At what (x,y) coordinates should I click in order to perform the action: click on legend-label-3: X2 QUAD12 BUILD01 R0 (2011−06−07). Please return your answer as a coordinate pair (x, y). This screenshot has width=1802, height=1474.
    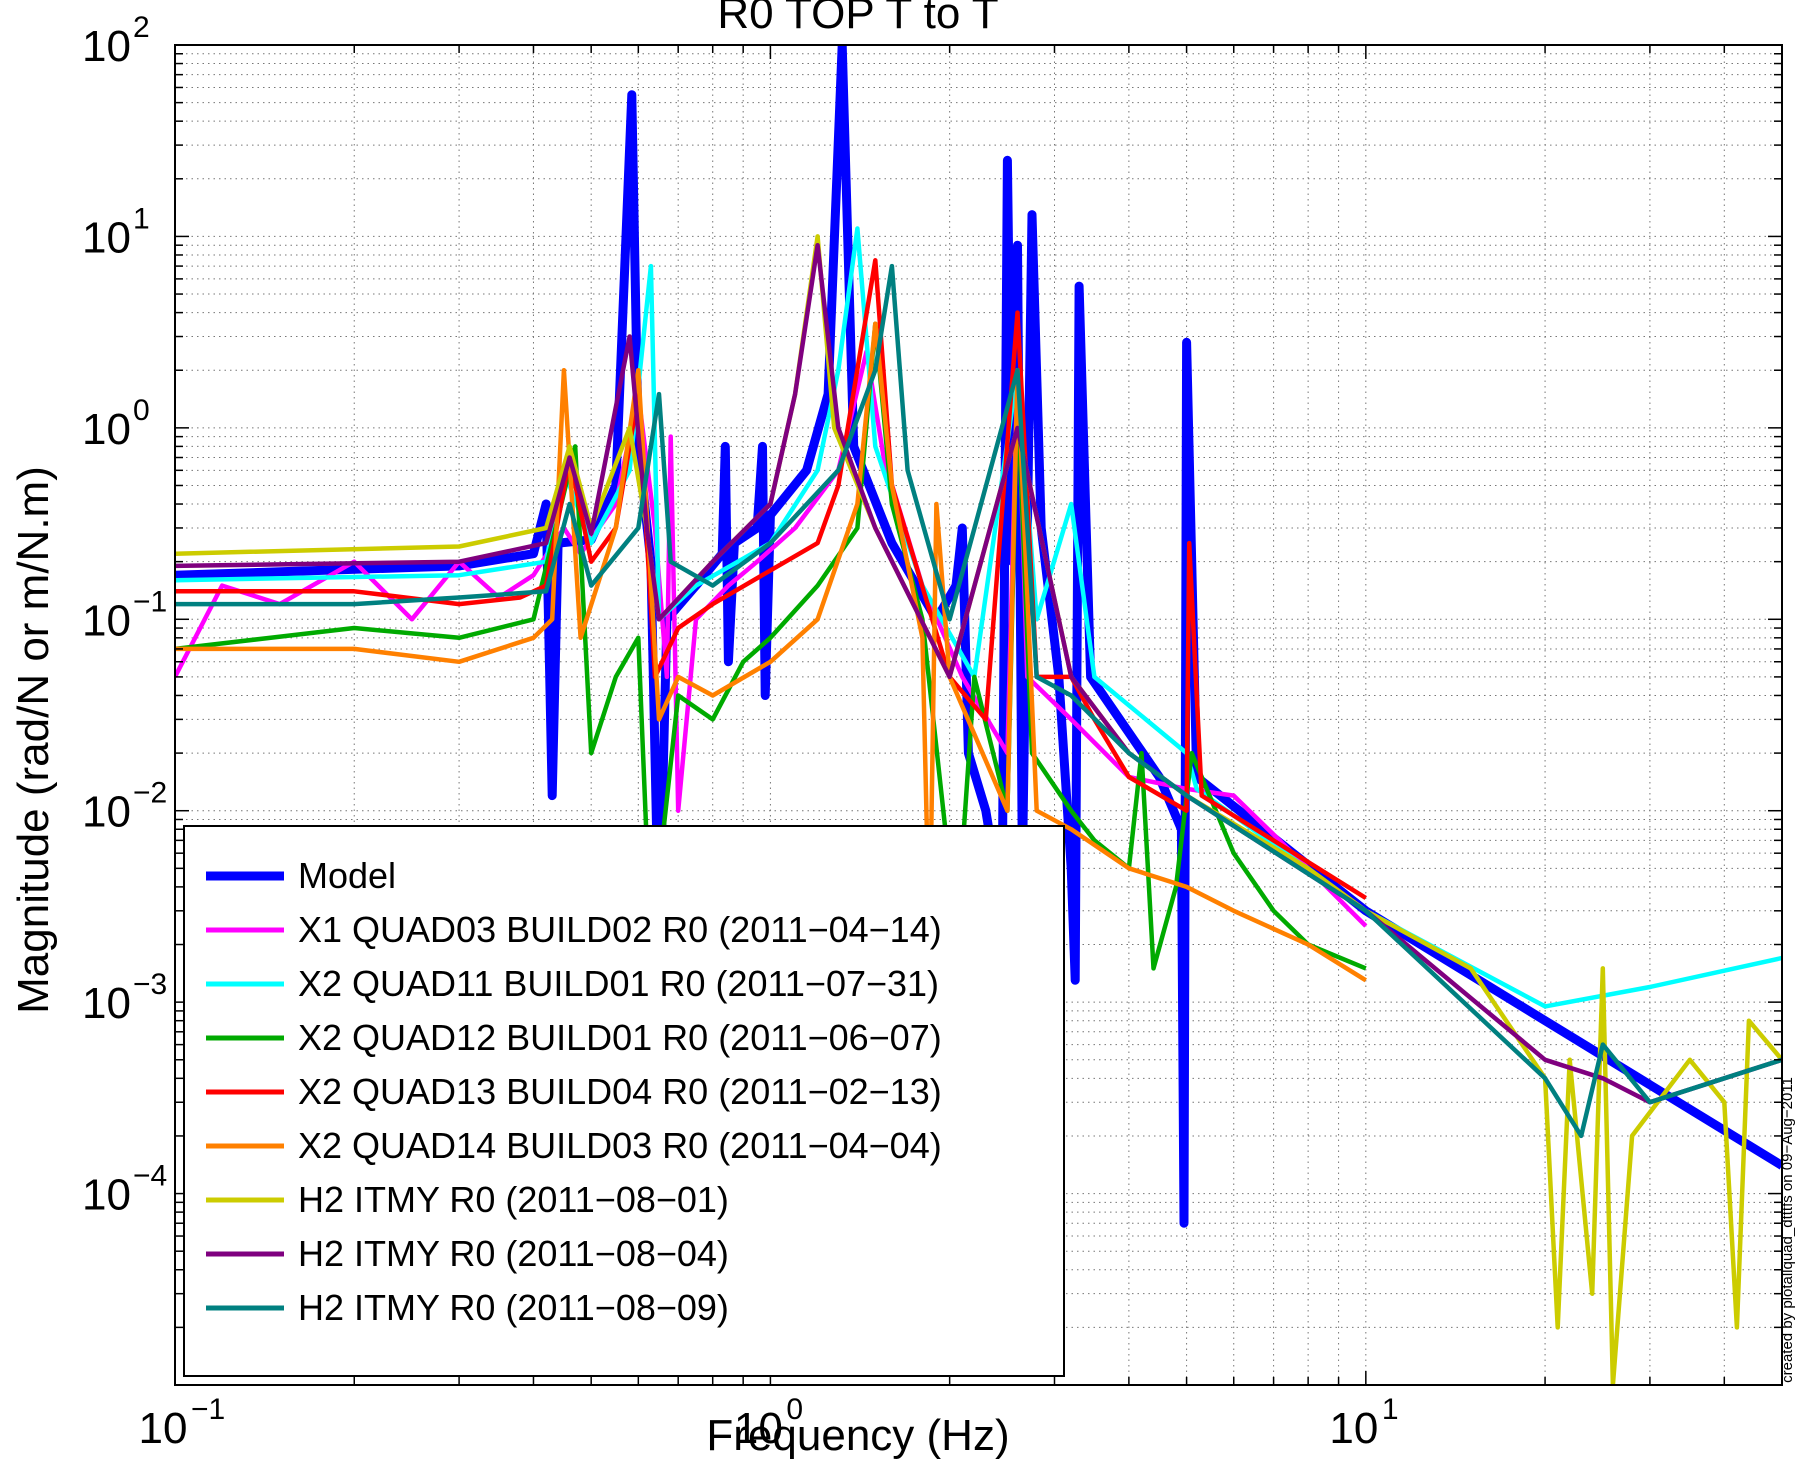
    Looking at the image, I should click on (620, 1037).